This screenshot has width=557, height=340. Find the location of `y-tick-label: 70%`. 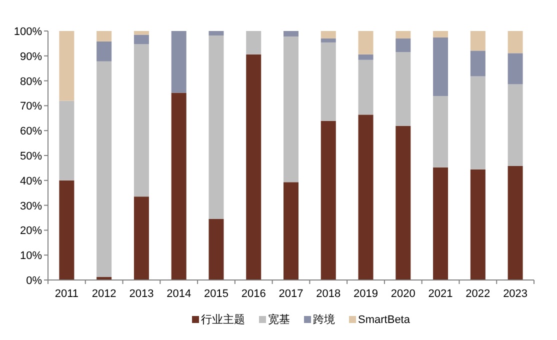

y-tick-label: 70% is located at coordinates (31, 106).